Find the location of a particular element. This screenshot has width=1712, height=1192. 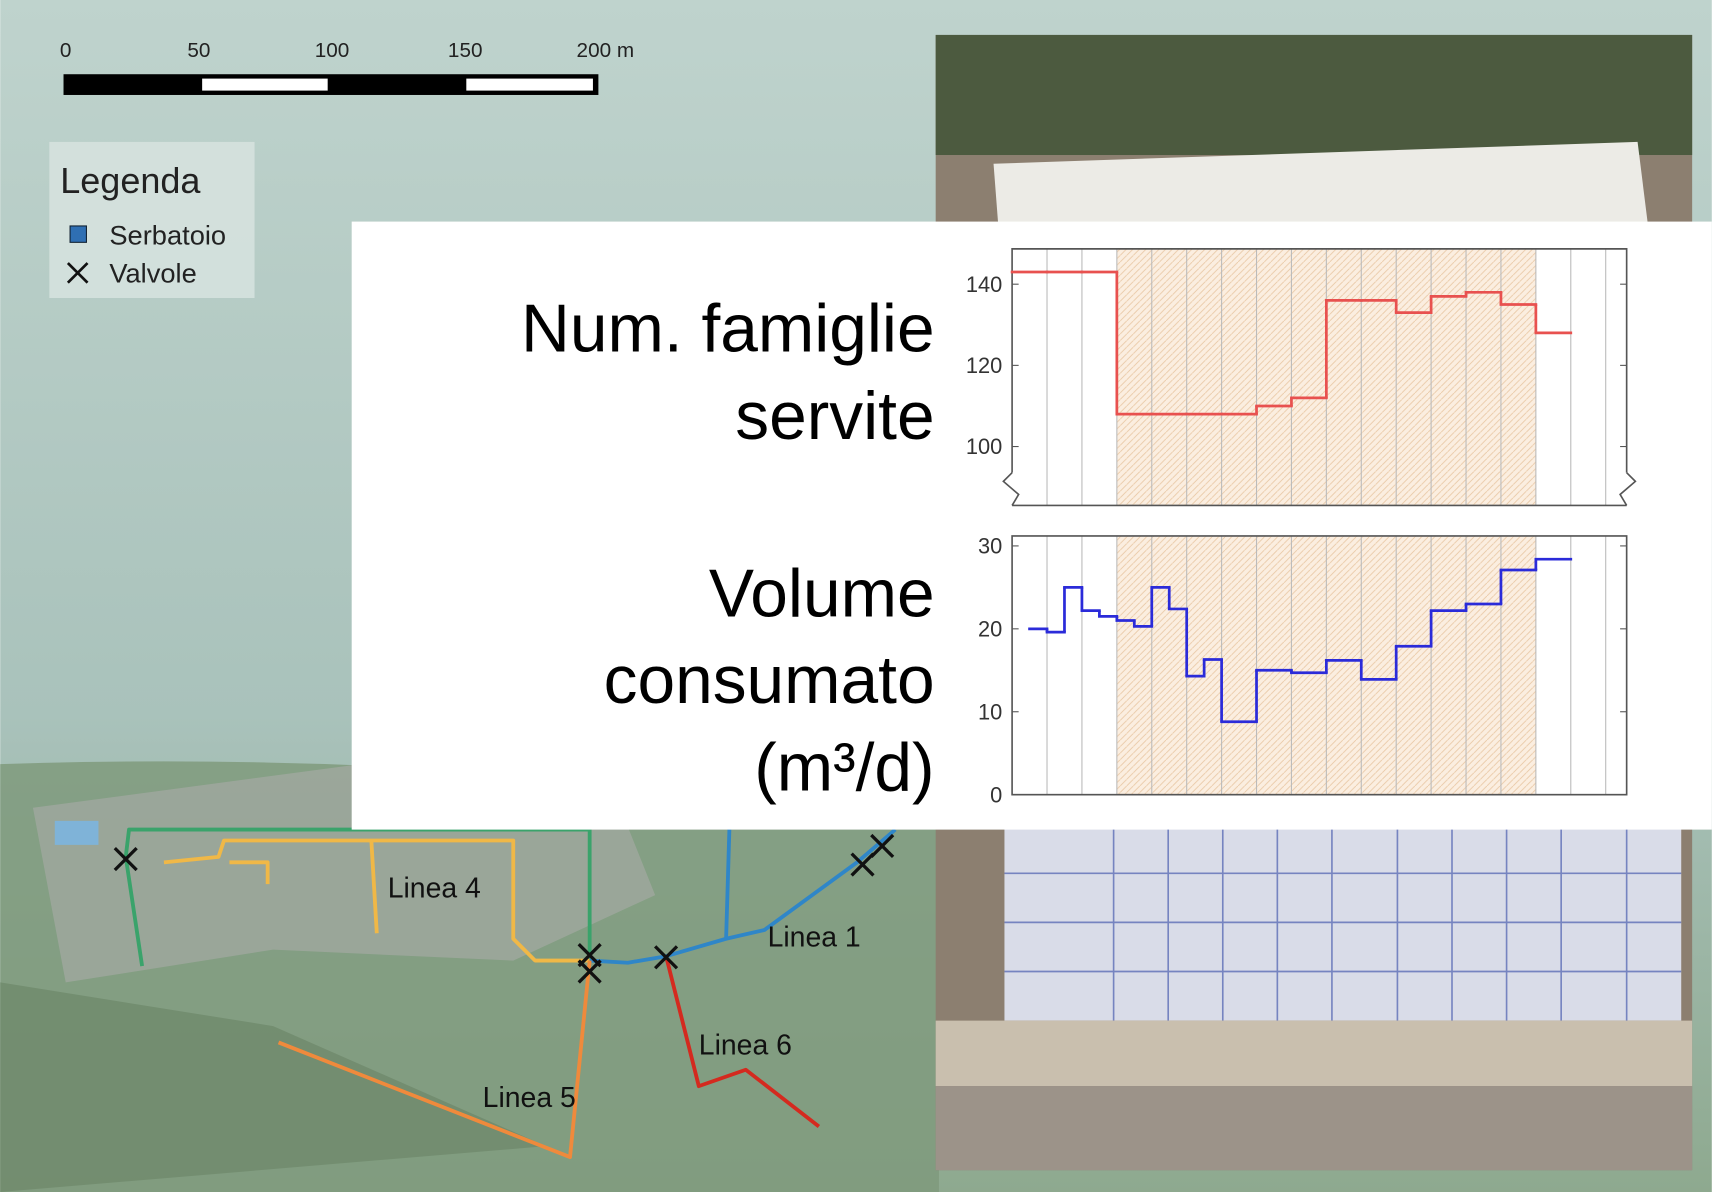

line-label: Linea 1 is located at coordinates (814, 937).